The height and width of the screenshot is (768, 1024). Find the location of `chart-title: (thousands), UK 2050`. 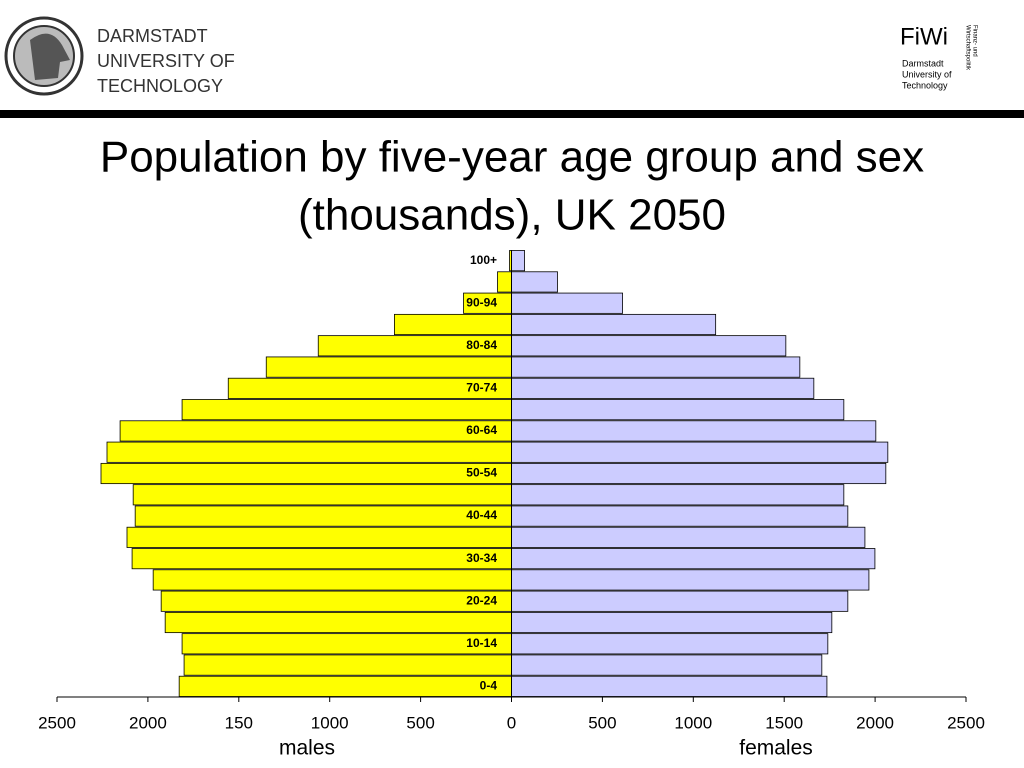

chart-title: (thousands), UK 2050 is located at coordinates (512, 215).